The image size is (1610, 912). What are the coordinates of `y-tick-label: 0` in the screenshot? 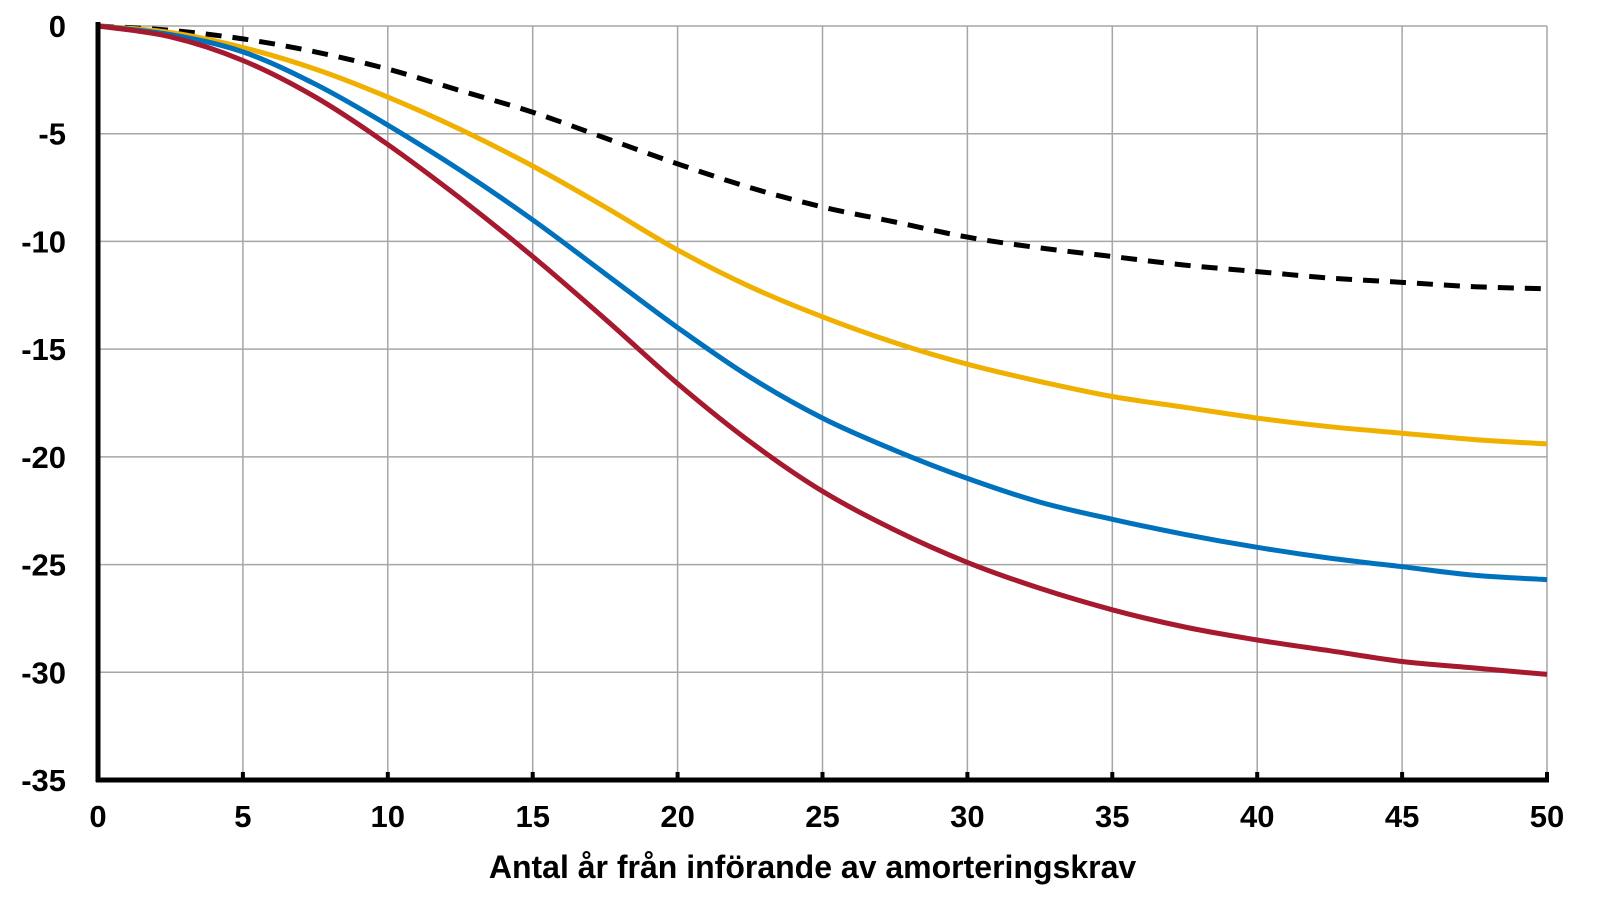 It's located at (57, 26).